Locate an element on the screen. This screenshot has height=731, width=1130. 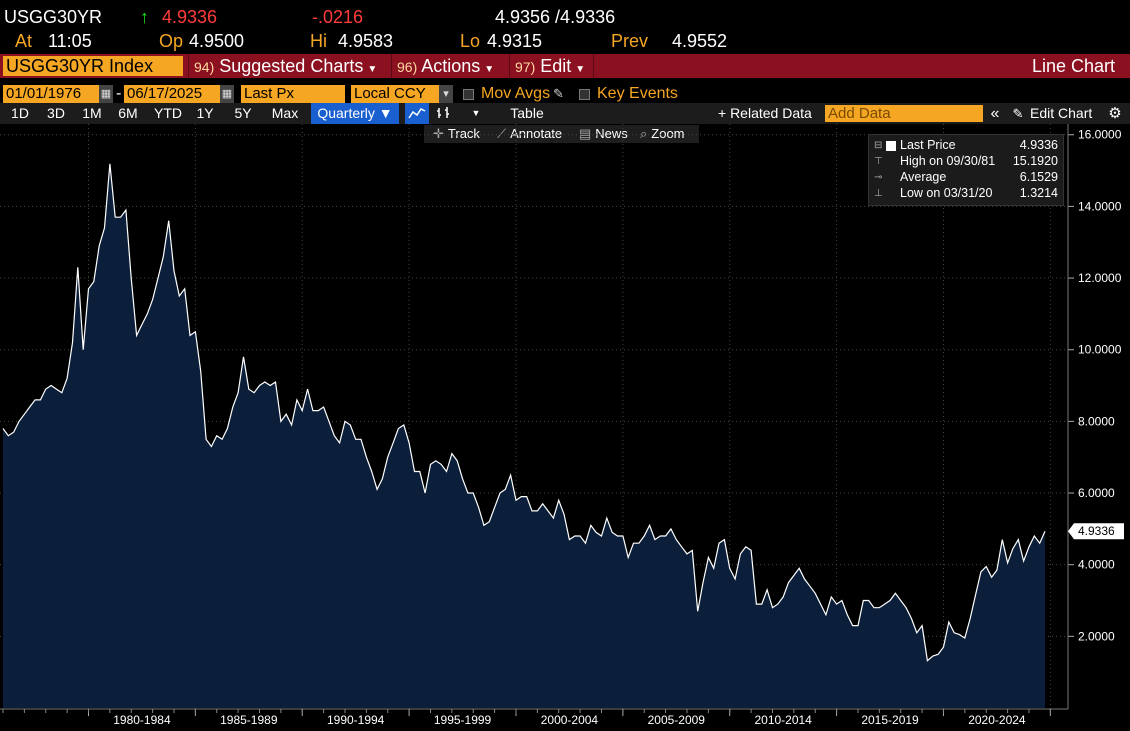
suggested-charts-num: 94) is located at coordinates (204, 67).